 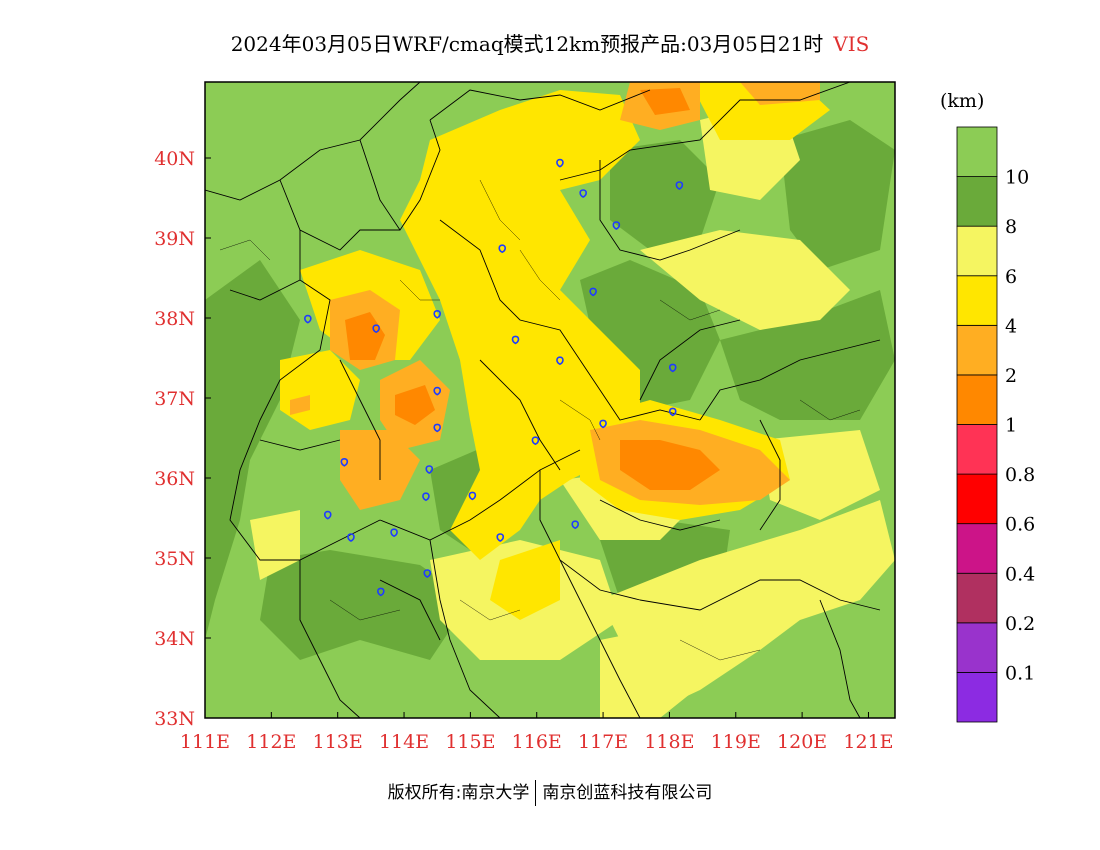 I want to click on colorbar-label: 0.4, so click(x=1020, y=574).